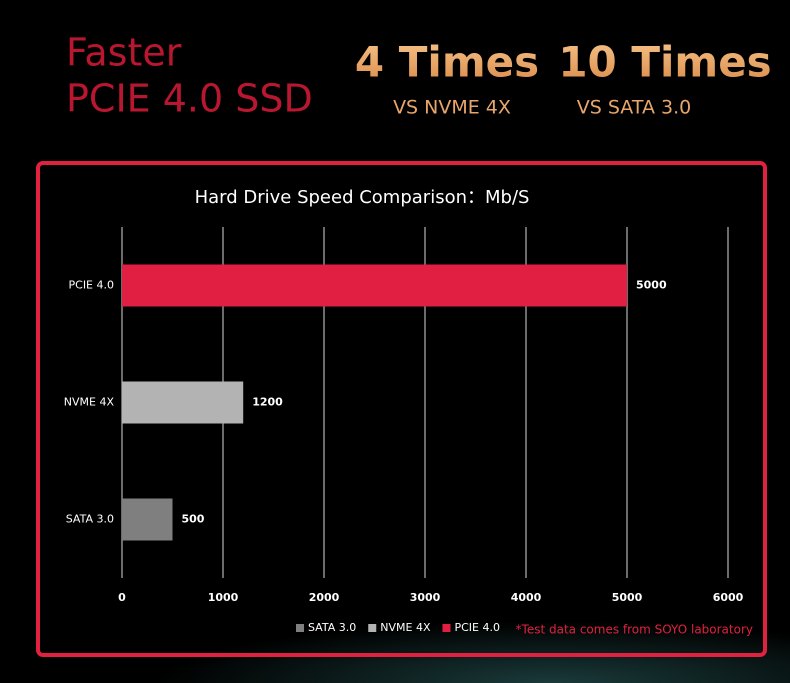 The width and height of the screenshot is (790, 683). What do you see at coordinates (332, 627) in the screenshot?
I see `legend-label: SATA 3.0` at bounding box center [332, 627].